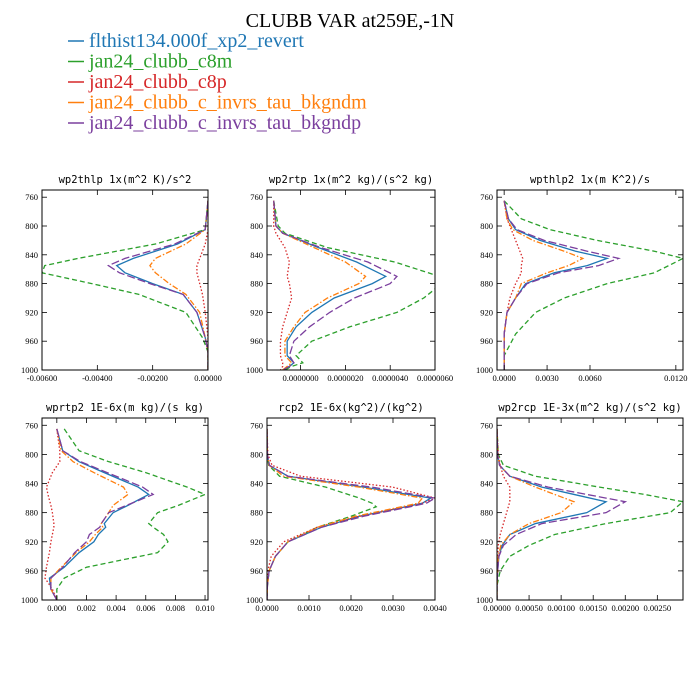  I want to click on panel-title: rcp2 1E-6x(kg^2)/(kg^2), so click(350, 408).